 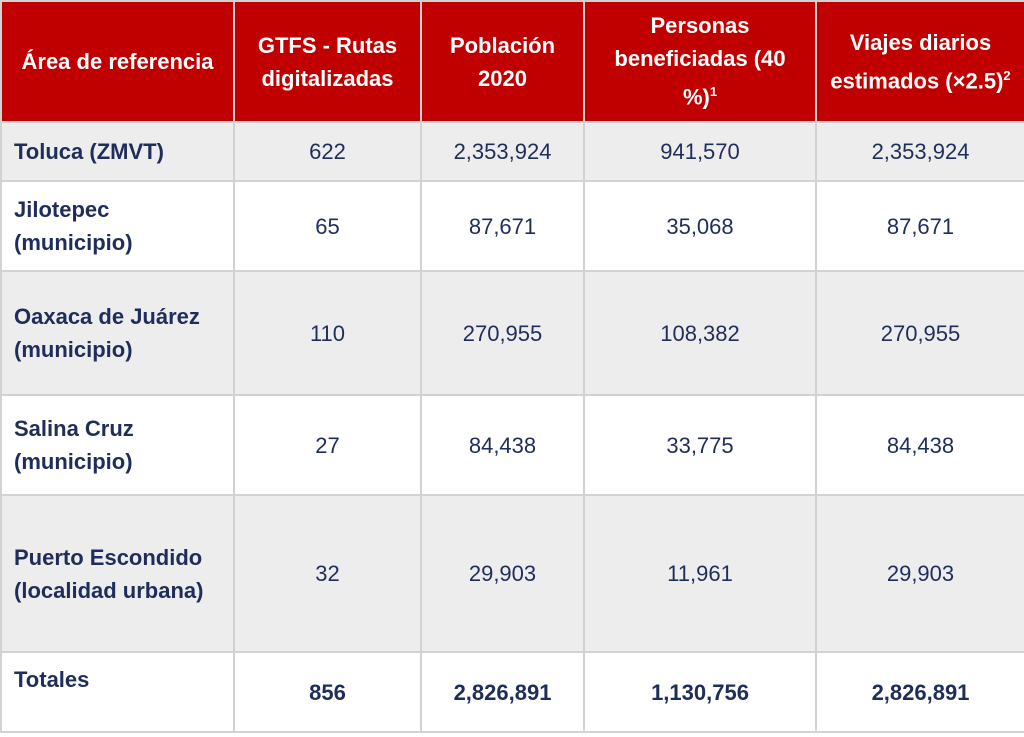 I want to click on cell-poblacion: 2,353,924, so click(x=502, y=151).